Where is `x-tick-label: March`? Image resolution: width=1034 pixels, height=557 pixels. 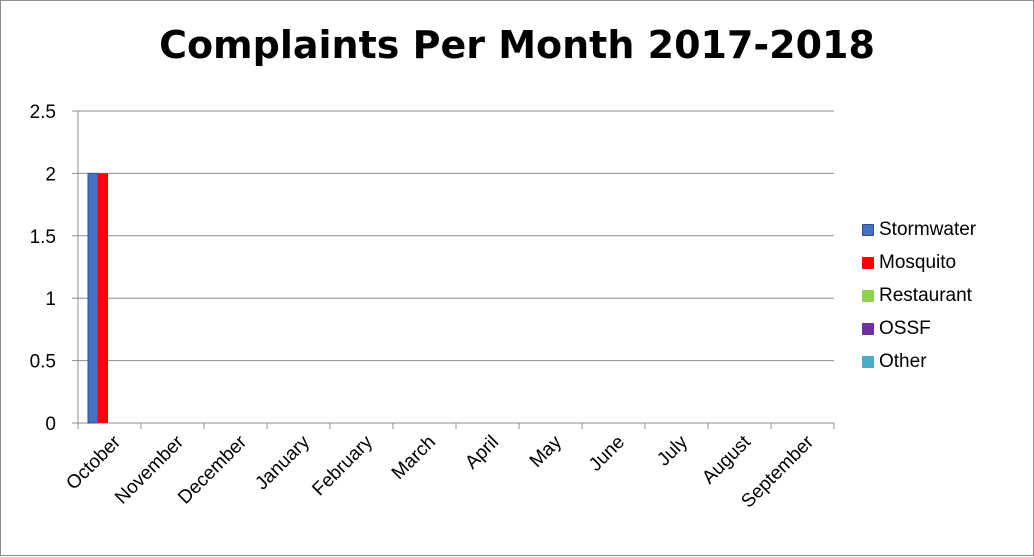
x-tick-label: March is located at coordinates (414, 458).